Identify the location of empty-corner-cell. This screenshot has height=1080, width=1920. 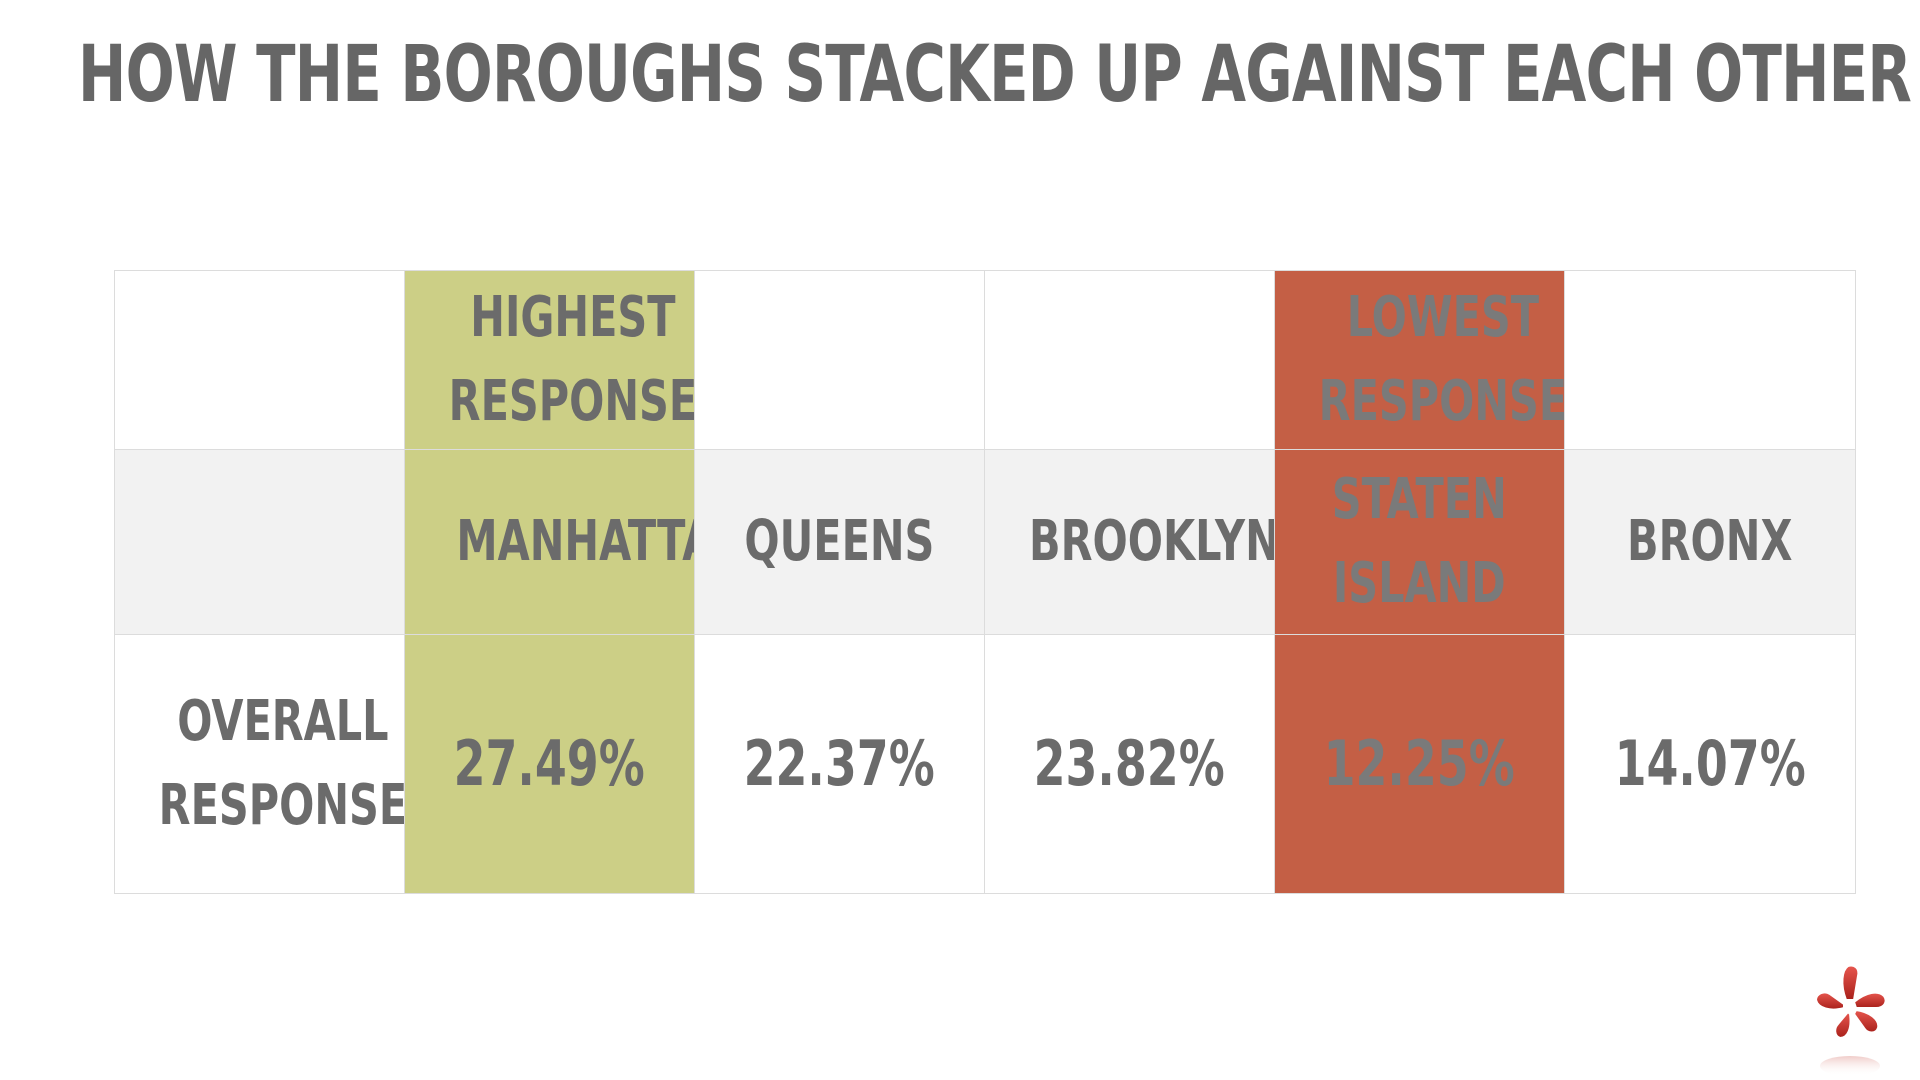
(259, 360).